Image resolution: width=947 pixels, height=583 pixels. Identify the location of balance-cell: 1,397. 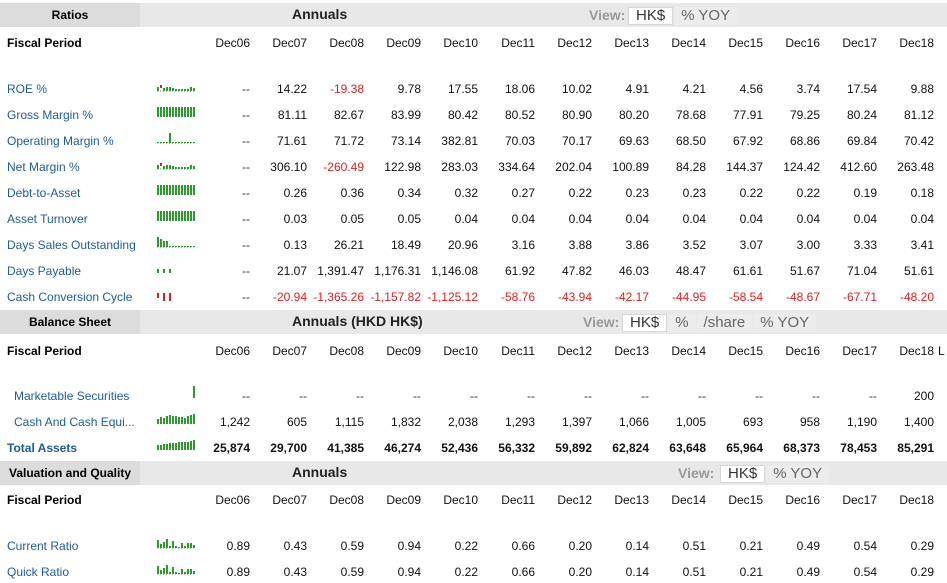
(576, 422).